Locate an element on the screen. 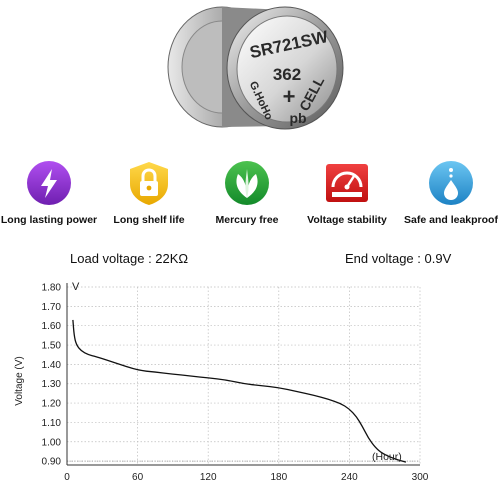 The height and width of the screenshot is (500, 500). y-tick-label: 1.80 is located at coordinates (52, 288).